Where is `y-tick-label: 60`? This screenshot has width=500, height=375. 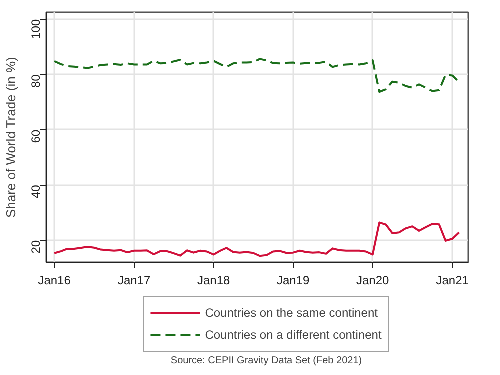 y-tick-label: 60 is located at coordinates (36, 137).